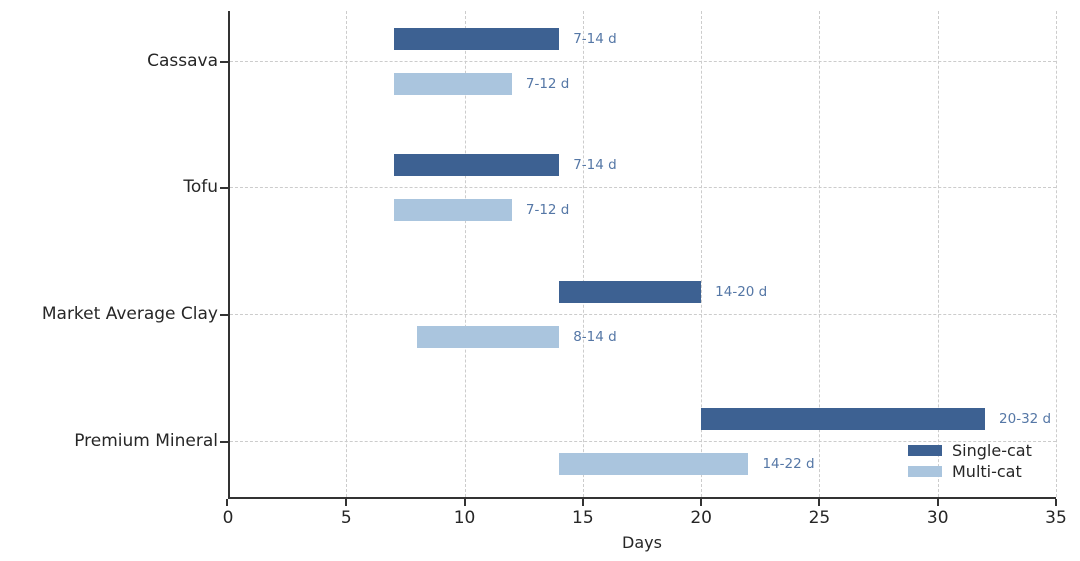  I want to click on legend-label-single-cat: Single-cat, so click(992, 450).